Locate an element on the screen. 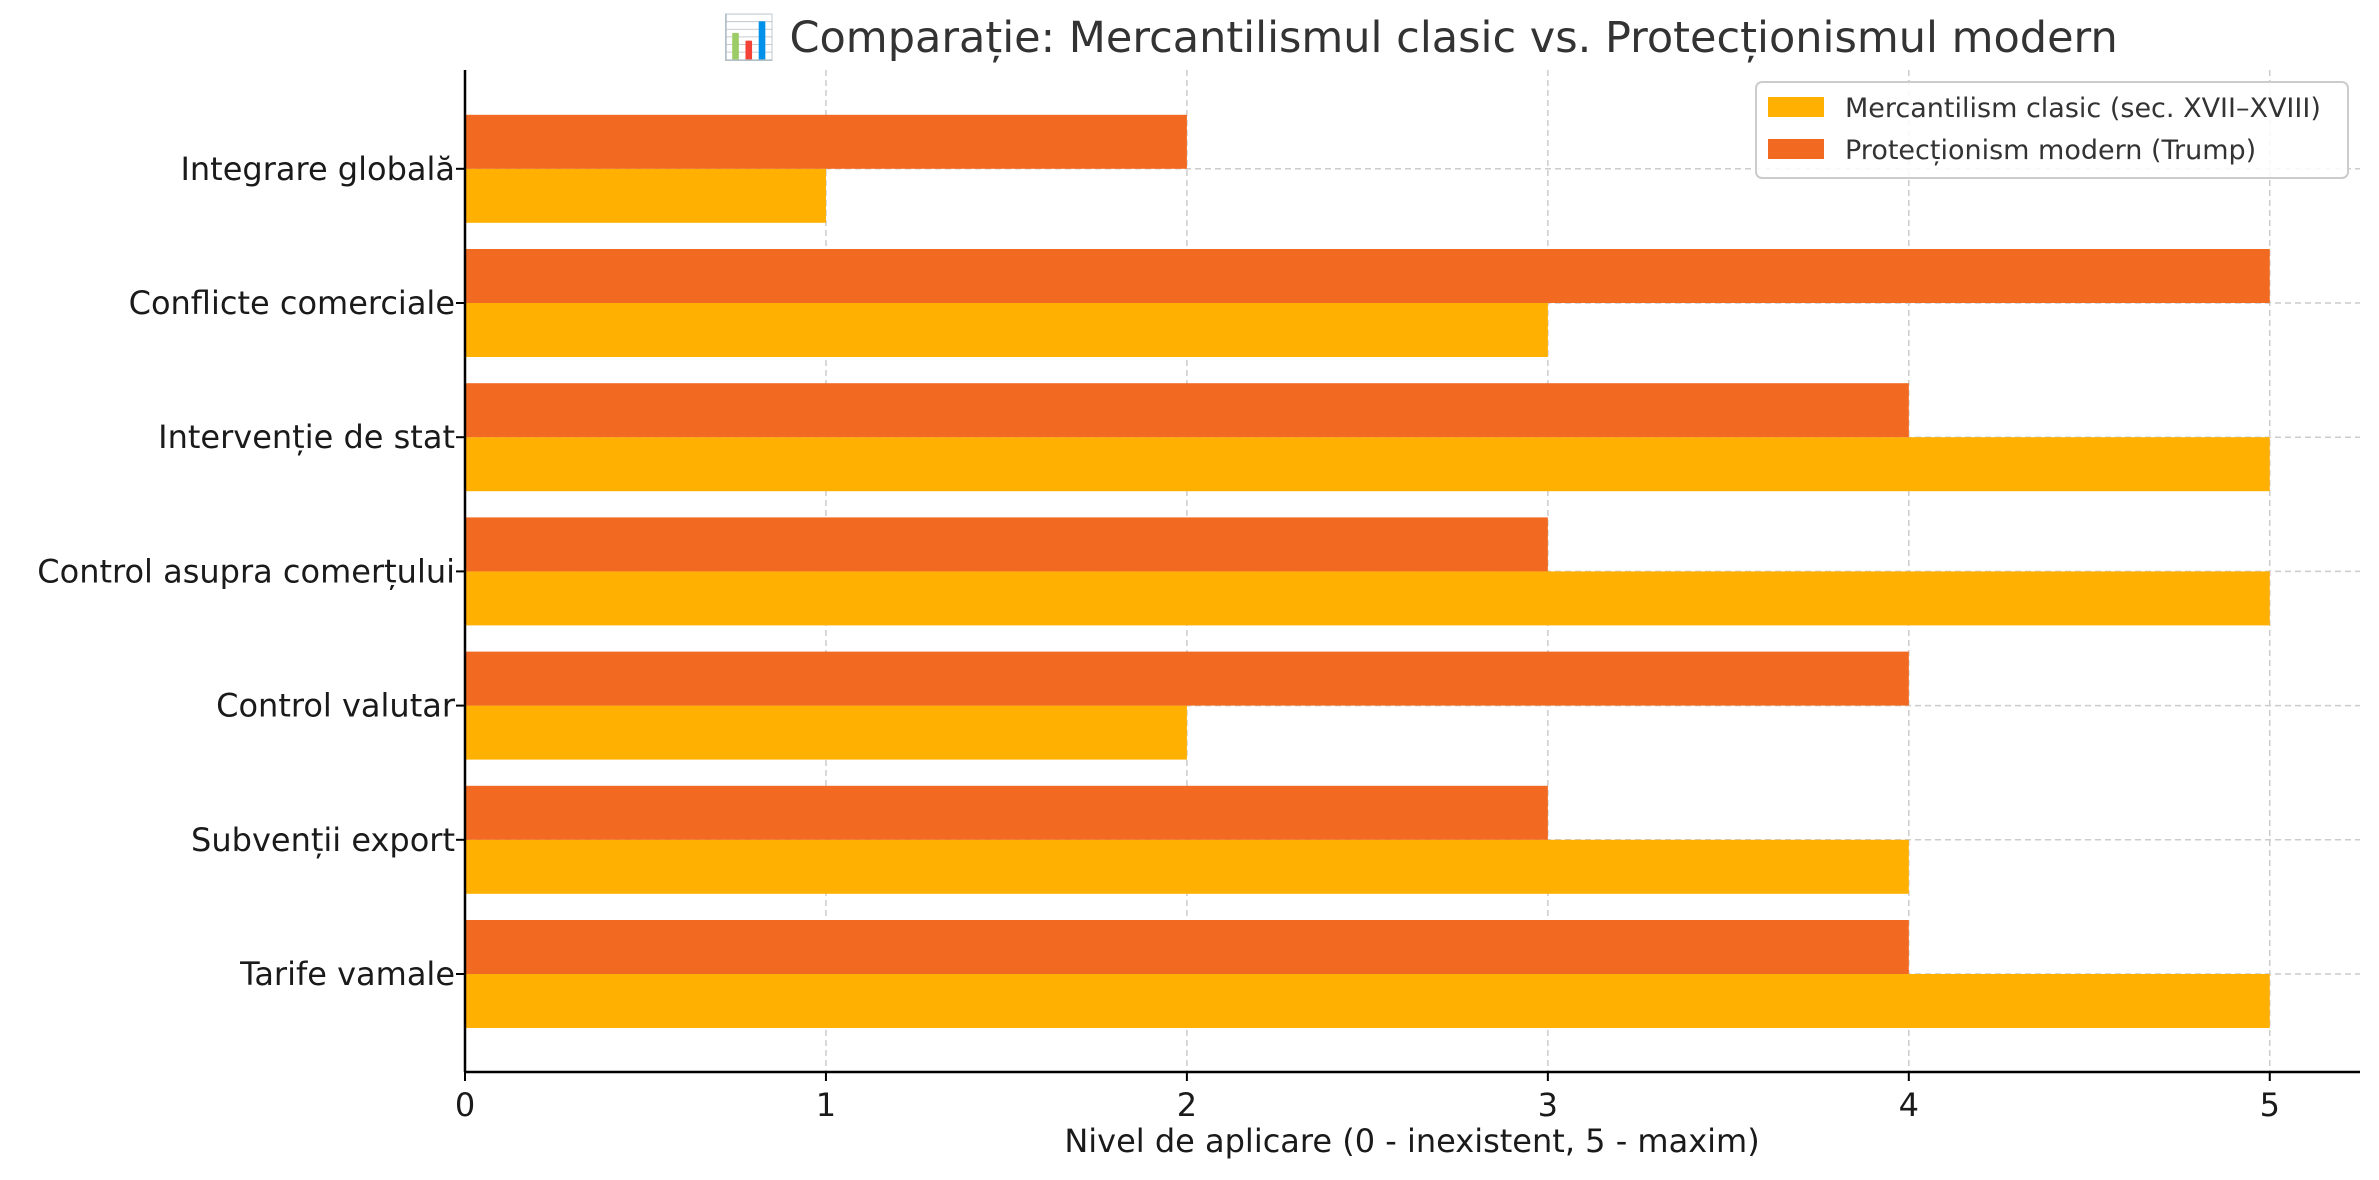 The height and width of the screenshot is (1180, 2379). y-tick-label: Subvenții export is located at coordinates (323, 840).